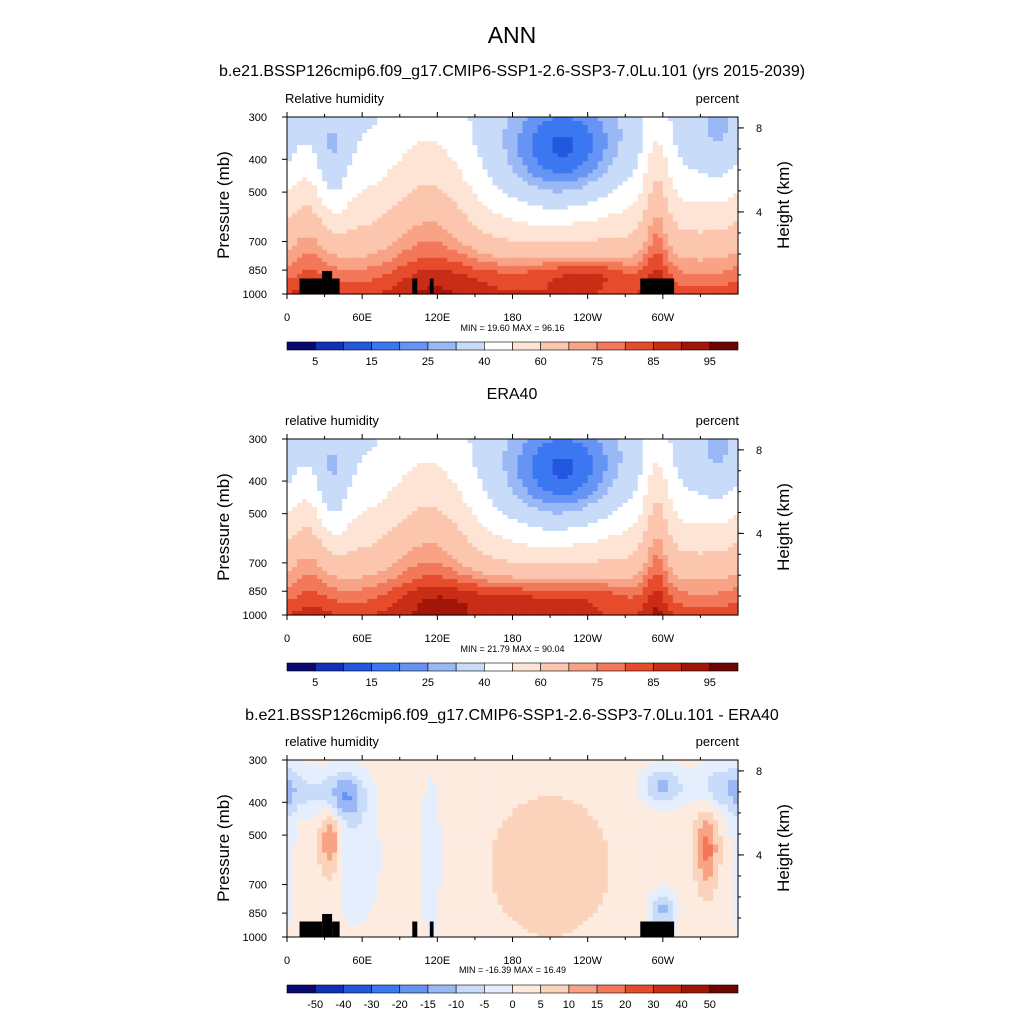 Image resolution: width=1024 pixels, height=1024 pixels. Describe the element at coordinates (332, 420) in the screenshot. I see `panel-2-variable-label: relative humidity` at that location.